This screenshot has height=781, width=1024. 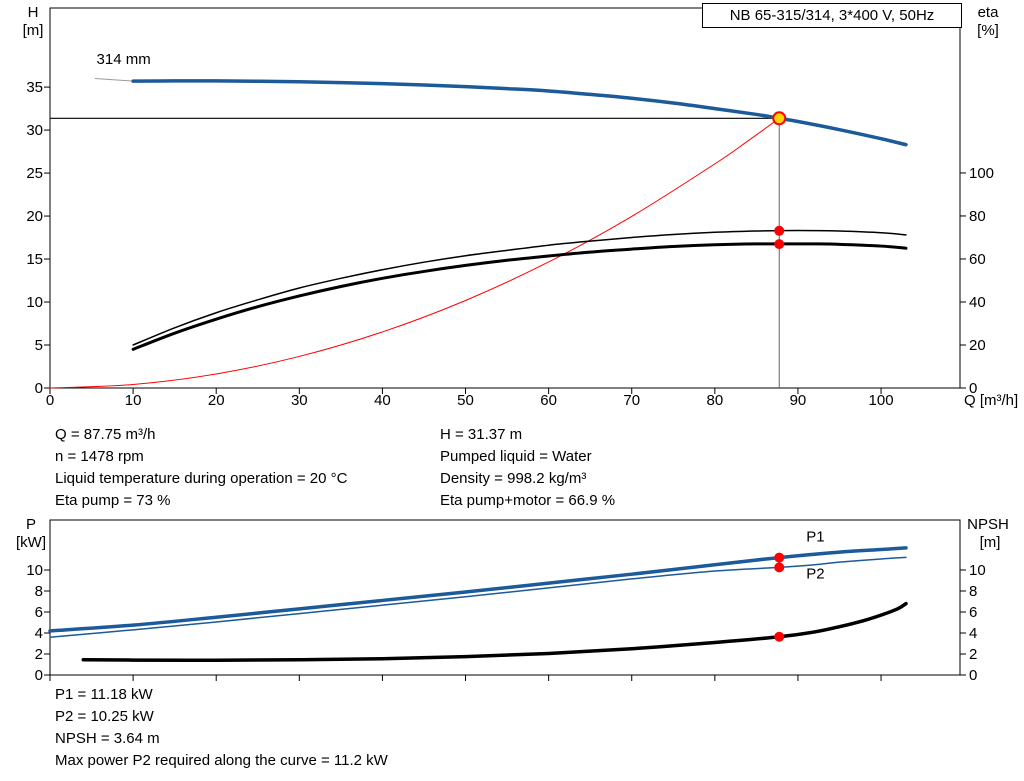 What do you see at coordinates (881, 400) in the screenshot?
I see `x-tick-label: 100` at bounding box center [881, 400].